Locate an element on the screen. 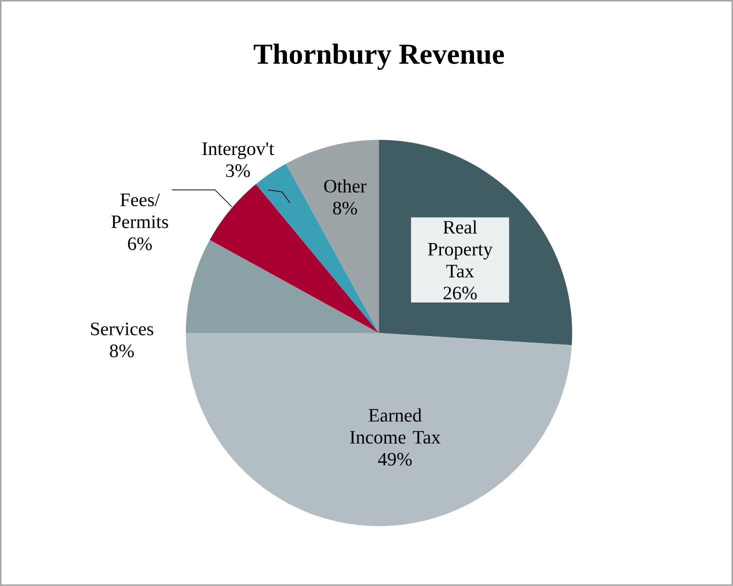 The height and width of the screenshot is (586, 733). data-label: 6% is located at coordinates (140, 243).